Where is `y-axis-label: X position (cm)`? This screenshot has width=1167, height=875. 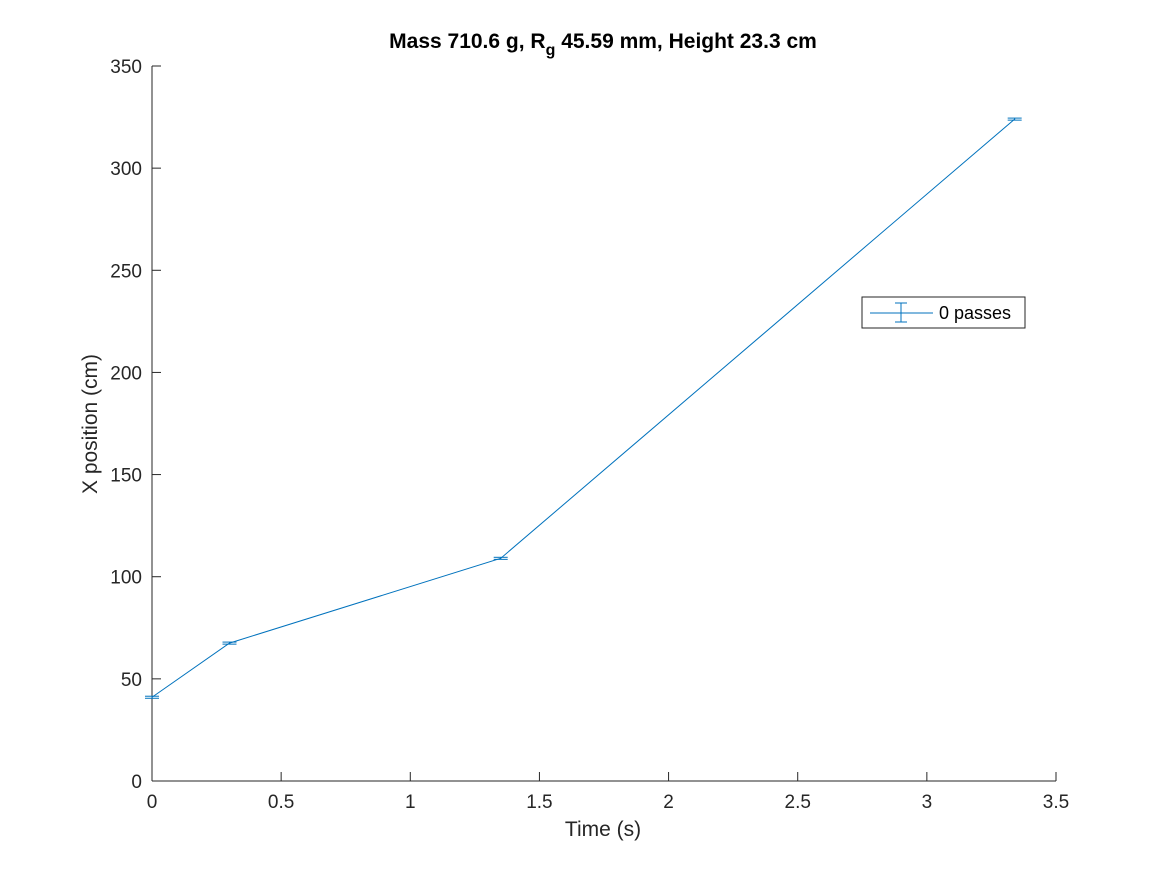 y-axis-label: X position (cm) is located at coordinates (90, 424).